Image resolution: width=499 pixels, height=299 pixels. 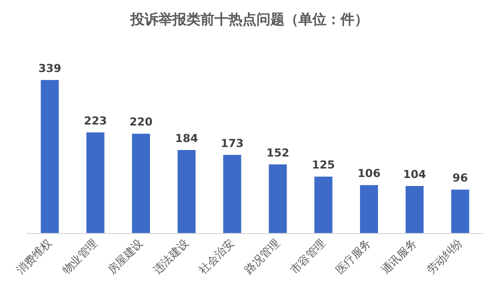 What do you see at coordinates (460, 178) in the screenshot?
I see `data-label: 96` at bounding box center [460, 178].